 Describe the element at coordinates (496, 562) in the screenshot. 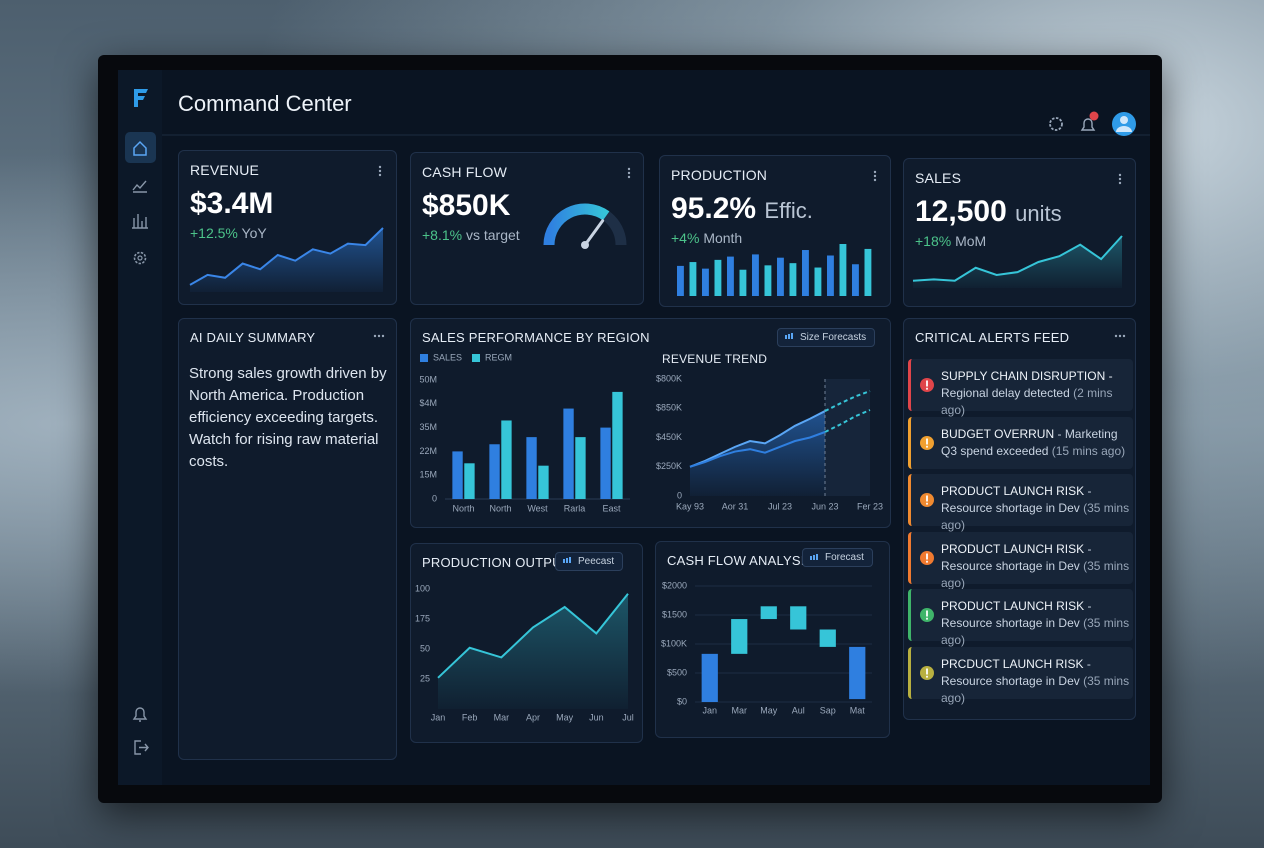

I see `chart-title: PRODUCTION OUTPUT` at that location.